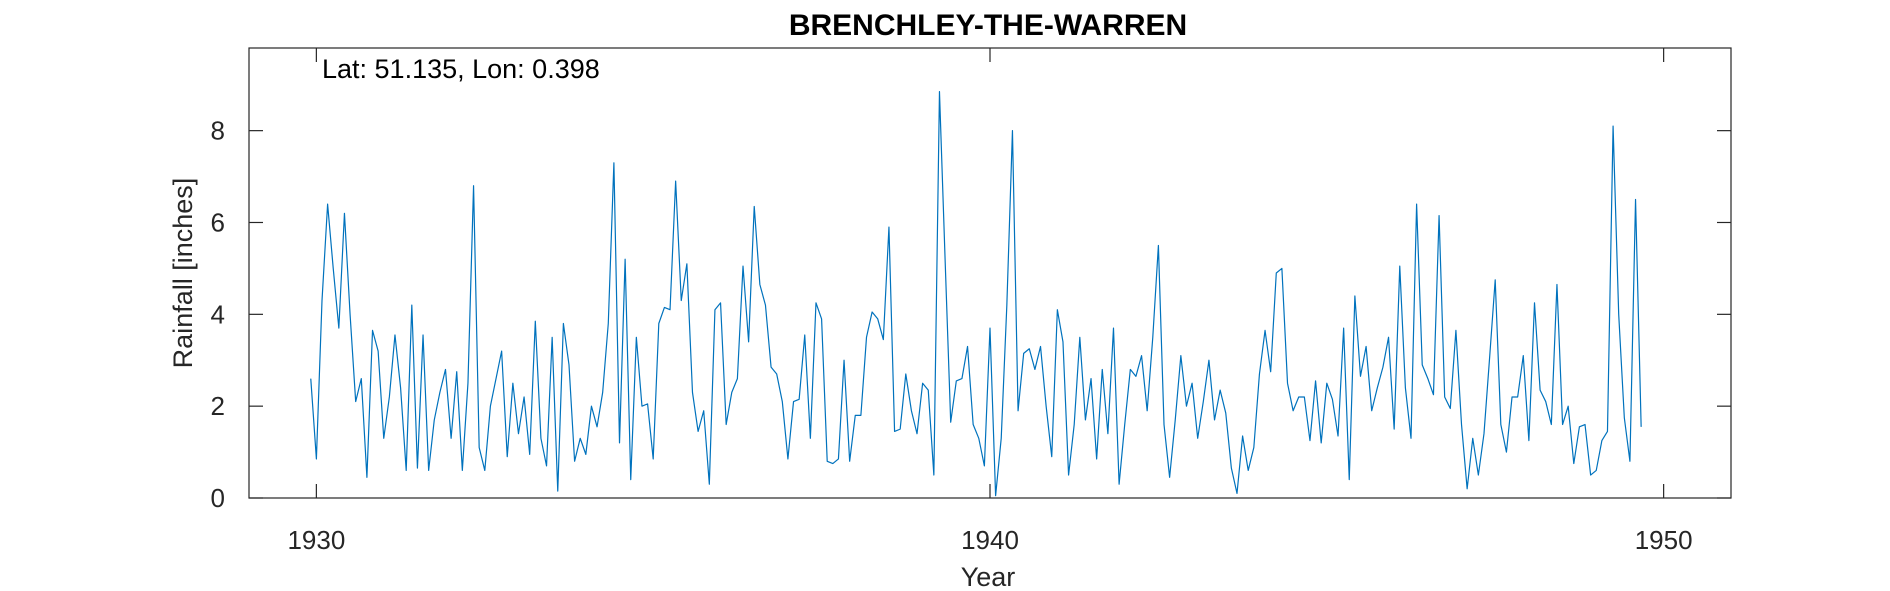 The height and width of the screenshot is (591, 1890). What do you see at coordinates (1664, 540) in the screenshot?
I see `x-tick-label: 1950` at bounding box center [1664, 540].